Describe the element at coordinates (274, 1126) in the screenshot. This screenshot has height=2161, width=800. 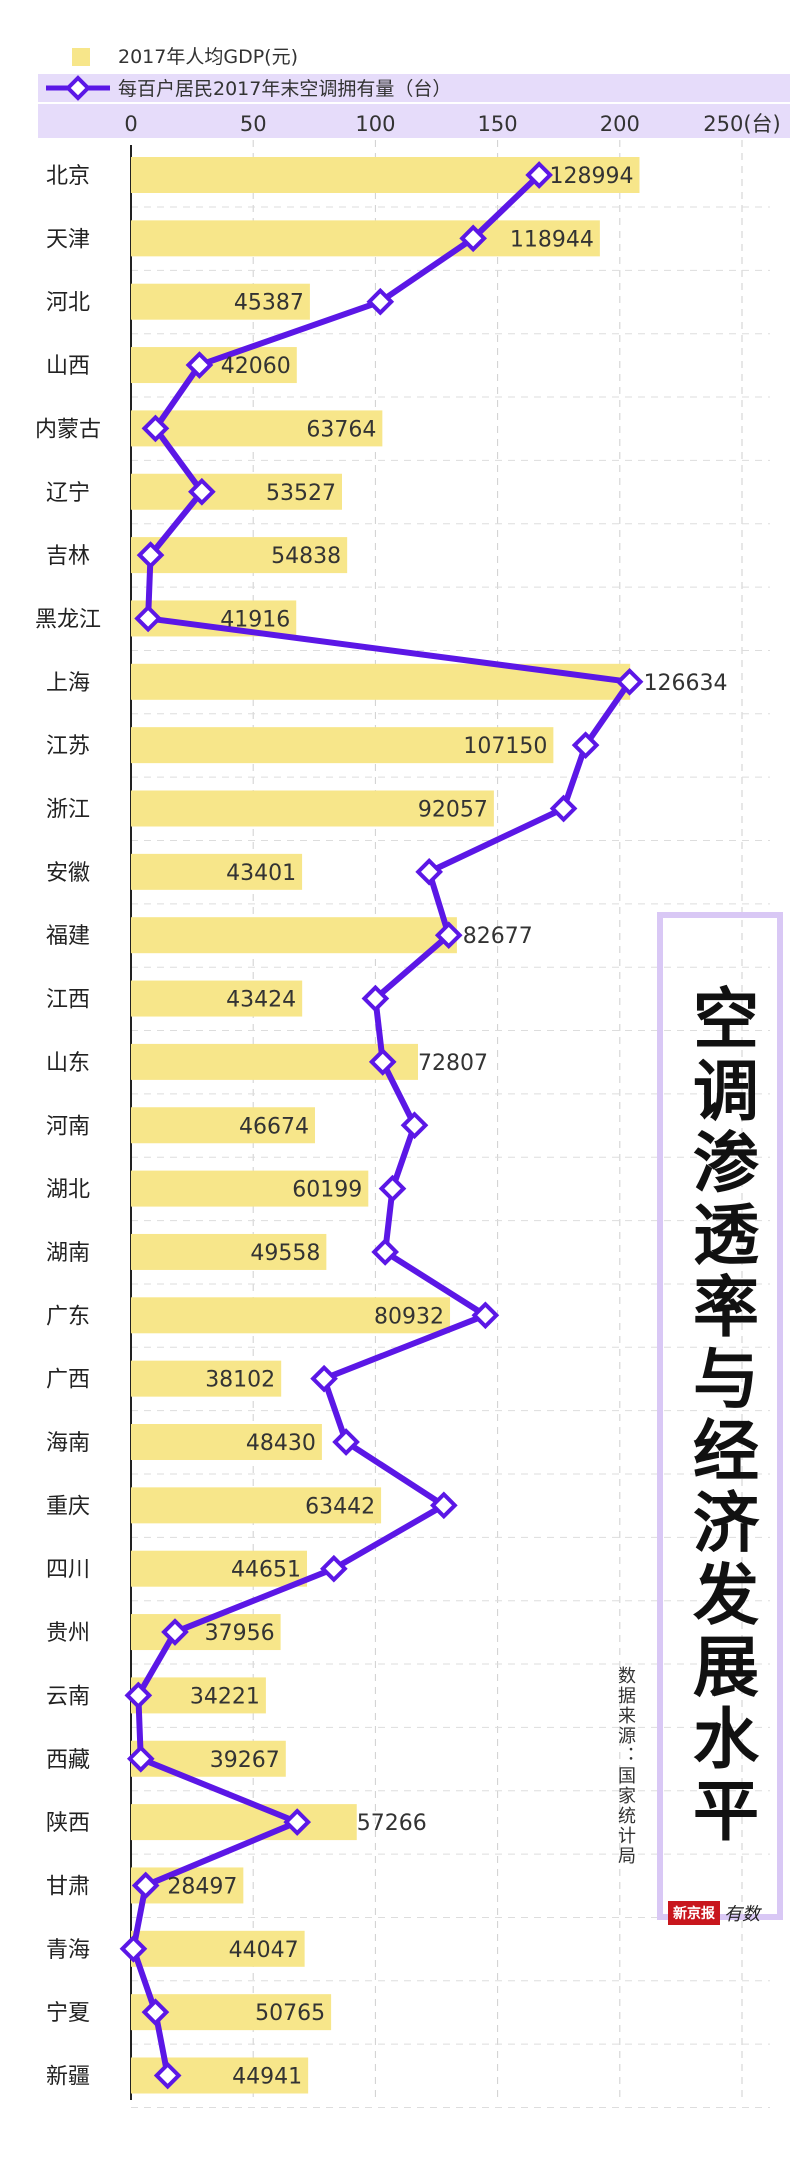
I see `data-label-gdp: 46674` at that location.